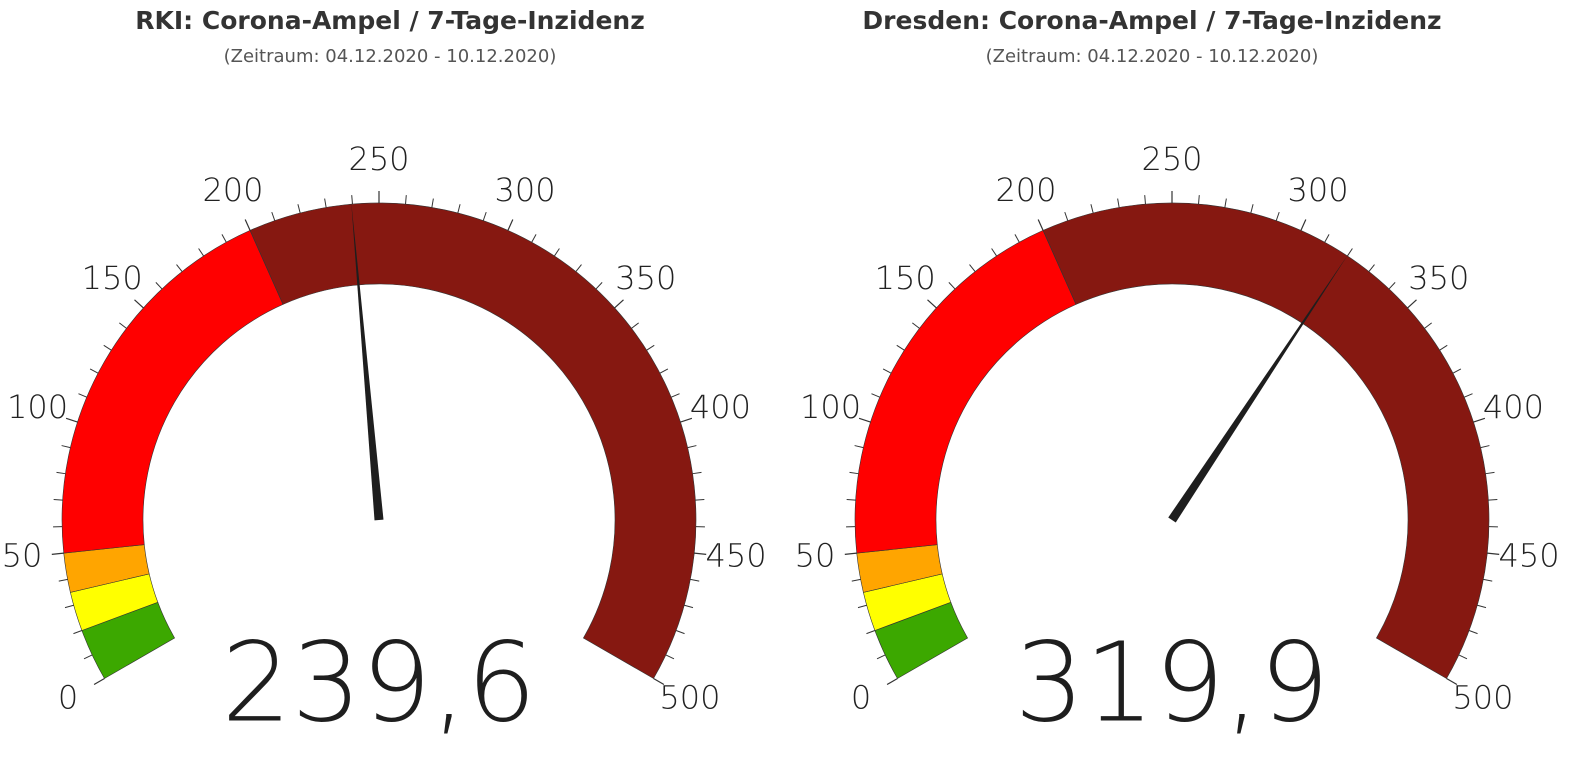 The image size is (1585, 767). I want to click on gauge-value: 319,9, so click(1172, 682).